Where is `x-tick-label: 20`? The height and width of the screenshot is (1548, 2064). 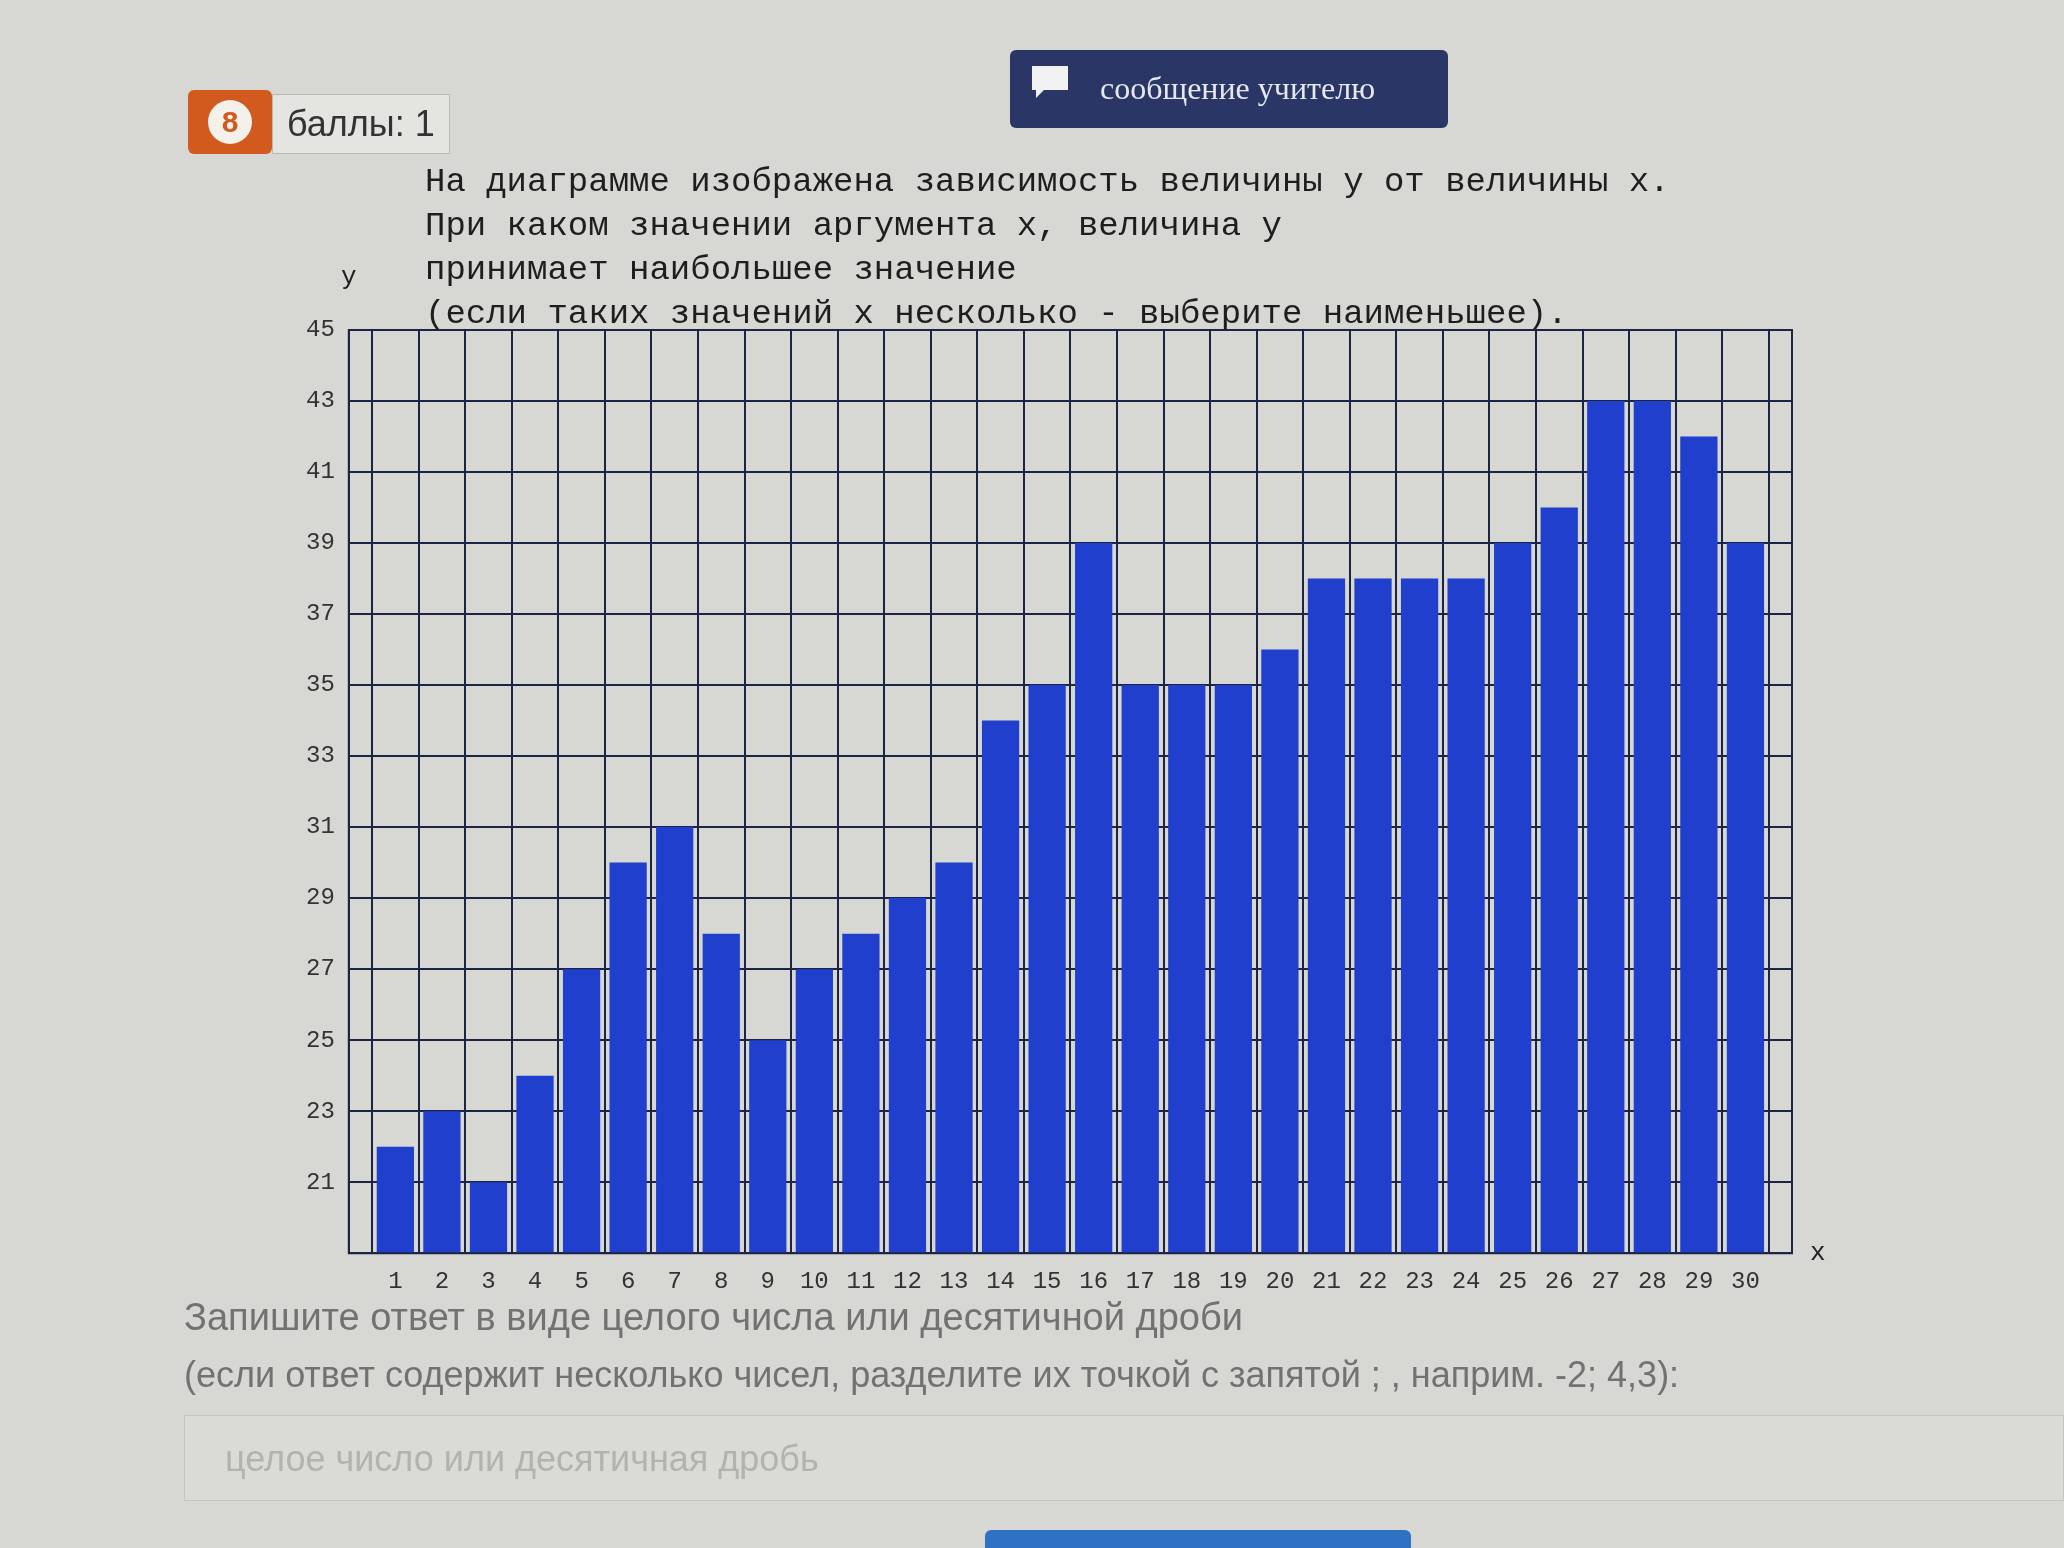
x-tick-label: 20 is located at coordinates (1280, 1281).